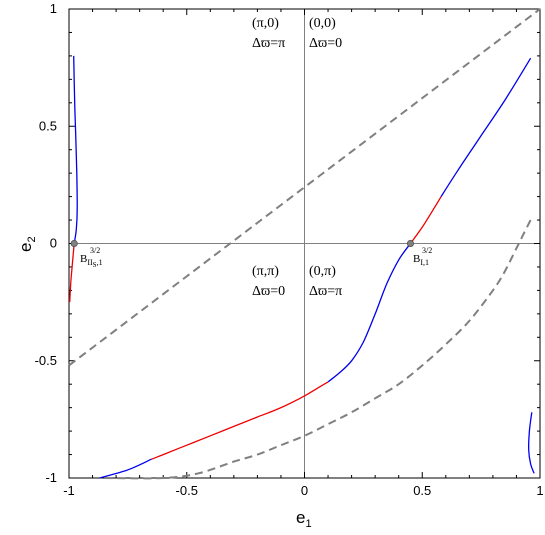 The width and height of the screenshot is (545, 535). What do you see at coordinates (48, 125) in the screenshot?
I see `y-tick-label: 0.5` at bounding box center [48, 125].